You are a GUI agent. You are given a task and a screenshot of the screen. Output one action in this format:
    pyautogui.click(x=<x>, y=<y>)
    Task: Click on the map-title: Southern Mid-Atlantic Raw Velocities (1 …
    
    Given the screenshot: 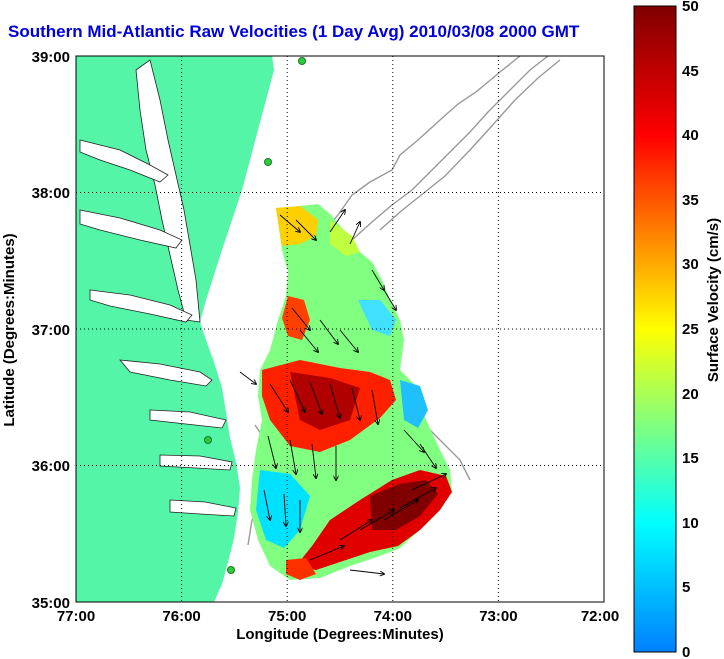 What is the action you would take?
    pyautogui.click(x=294, y=31)
    